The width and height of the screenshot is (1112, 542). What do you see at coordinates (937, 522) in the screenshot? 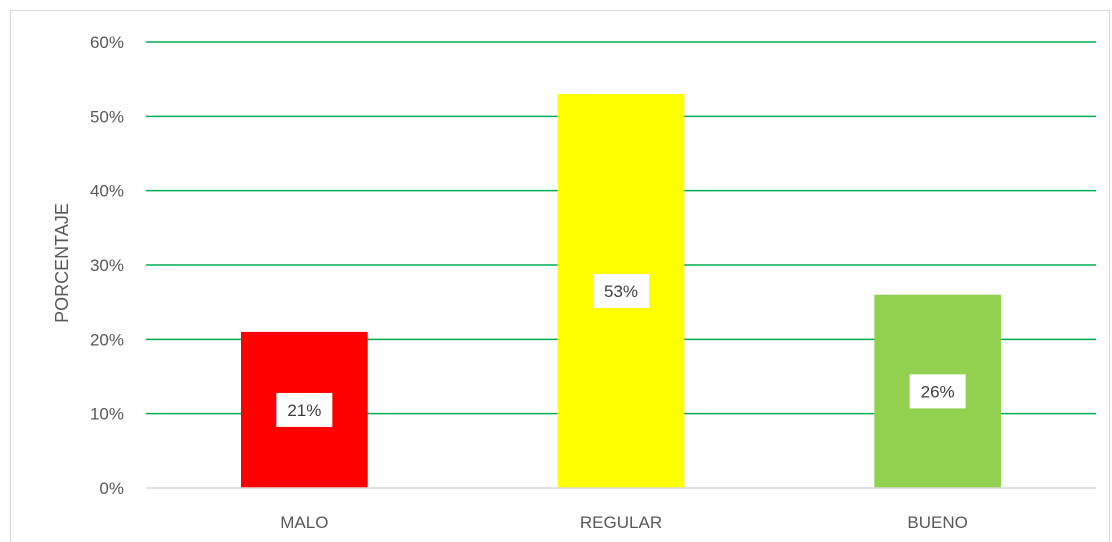
I see `x-tick-label: BUENO` at bounding box center [937, 522].